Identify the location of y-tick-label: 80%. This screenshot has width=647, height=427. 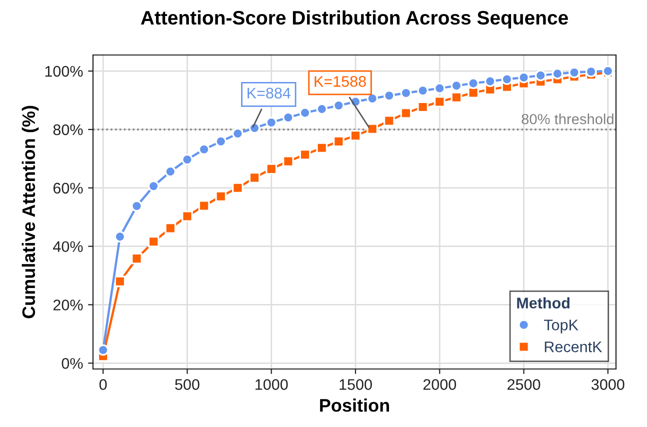
(68, 130).